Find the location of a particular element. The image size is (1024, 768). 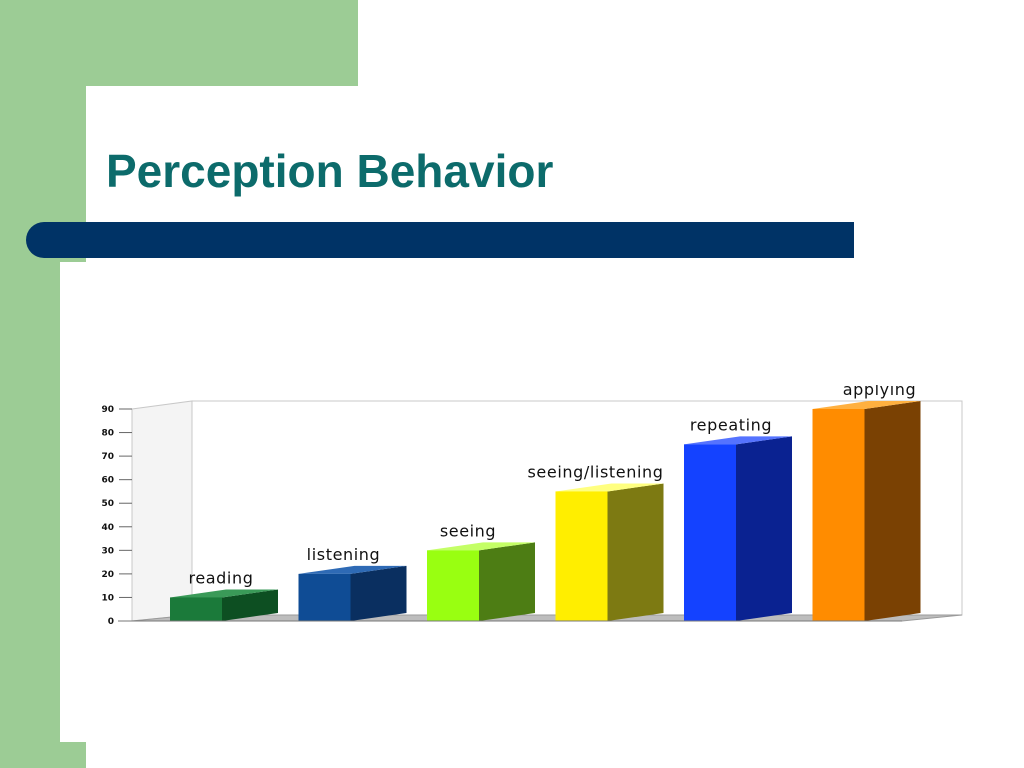

slide-title: Perception Behavior is located at coordinates (330, 171).